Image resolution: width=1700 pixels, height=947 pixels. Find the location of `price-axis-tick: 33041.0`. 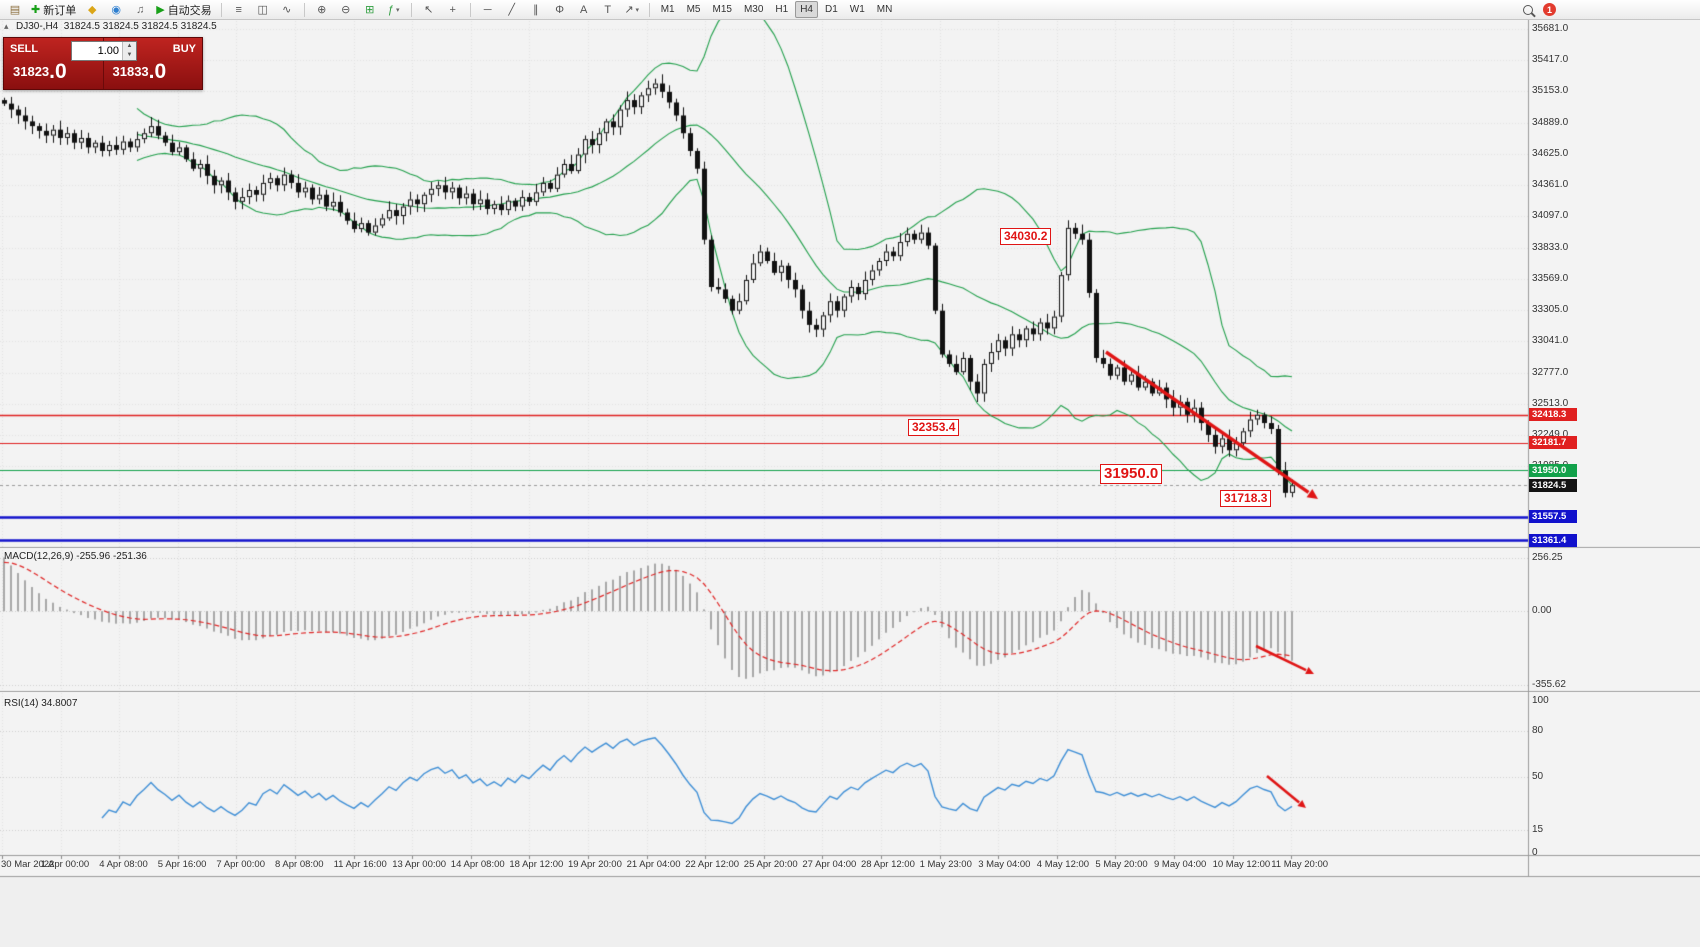

price-axis-tick: 33041.0 is located at coordinates (1550, 341).